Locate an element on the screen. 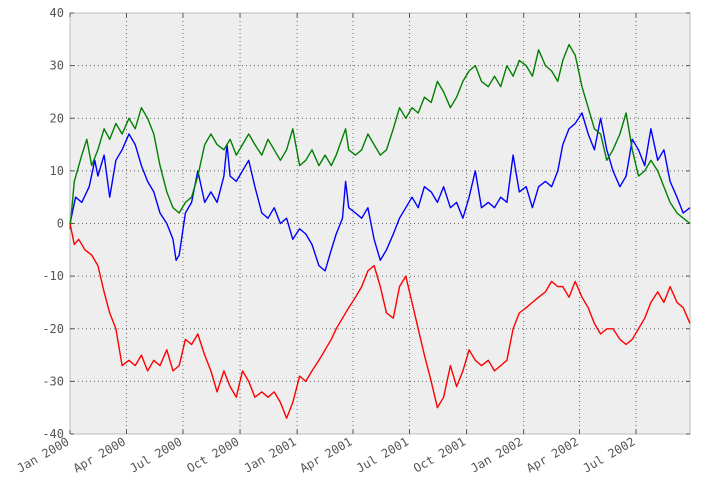 The width and height of the screenshot is (701, 495). y-axis-ticks: -40 -30 -20 -10 0 10 20 30 40 is located at coordinates (53, 223).